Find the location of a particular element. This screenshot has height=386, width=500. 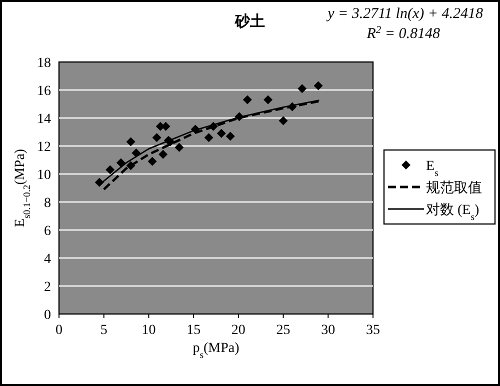

y-tick-label: 0 is located at coordinates (47, 315).